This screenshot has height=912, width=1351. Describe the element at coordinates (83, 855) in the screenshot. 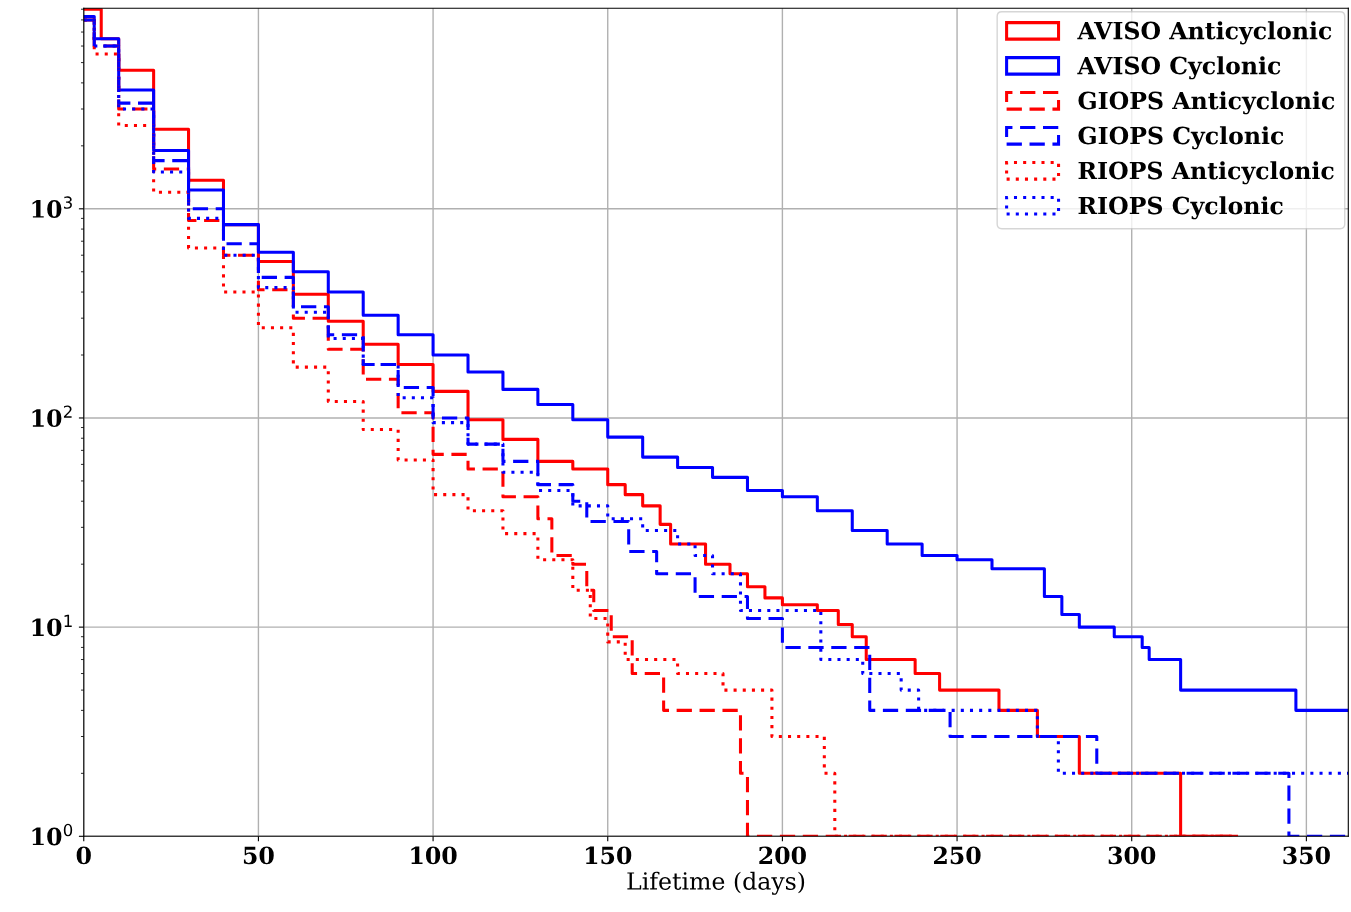

I see `x-tick-label: 0` at that location.